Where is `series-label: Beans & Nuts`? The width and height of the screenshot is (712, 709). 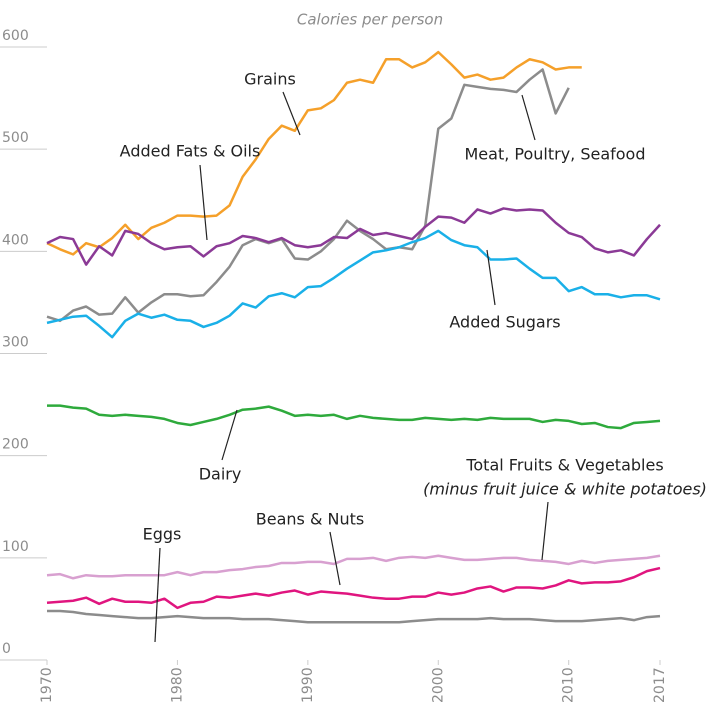
series-label: Beans & Nuts is located at coordinates (310, 519).